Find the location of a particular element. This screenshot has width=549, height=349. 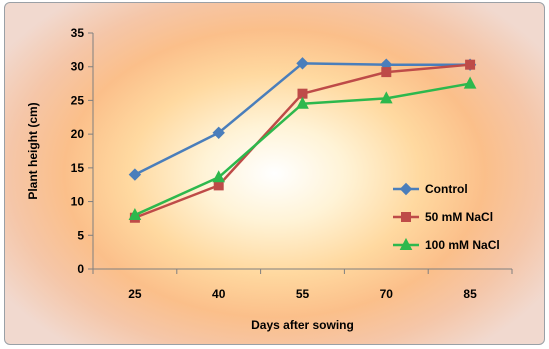

y-tick-label: 5 is located at coordinates (80, 235).